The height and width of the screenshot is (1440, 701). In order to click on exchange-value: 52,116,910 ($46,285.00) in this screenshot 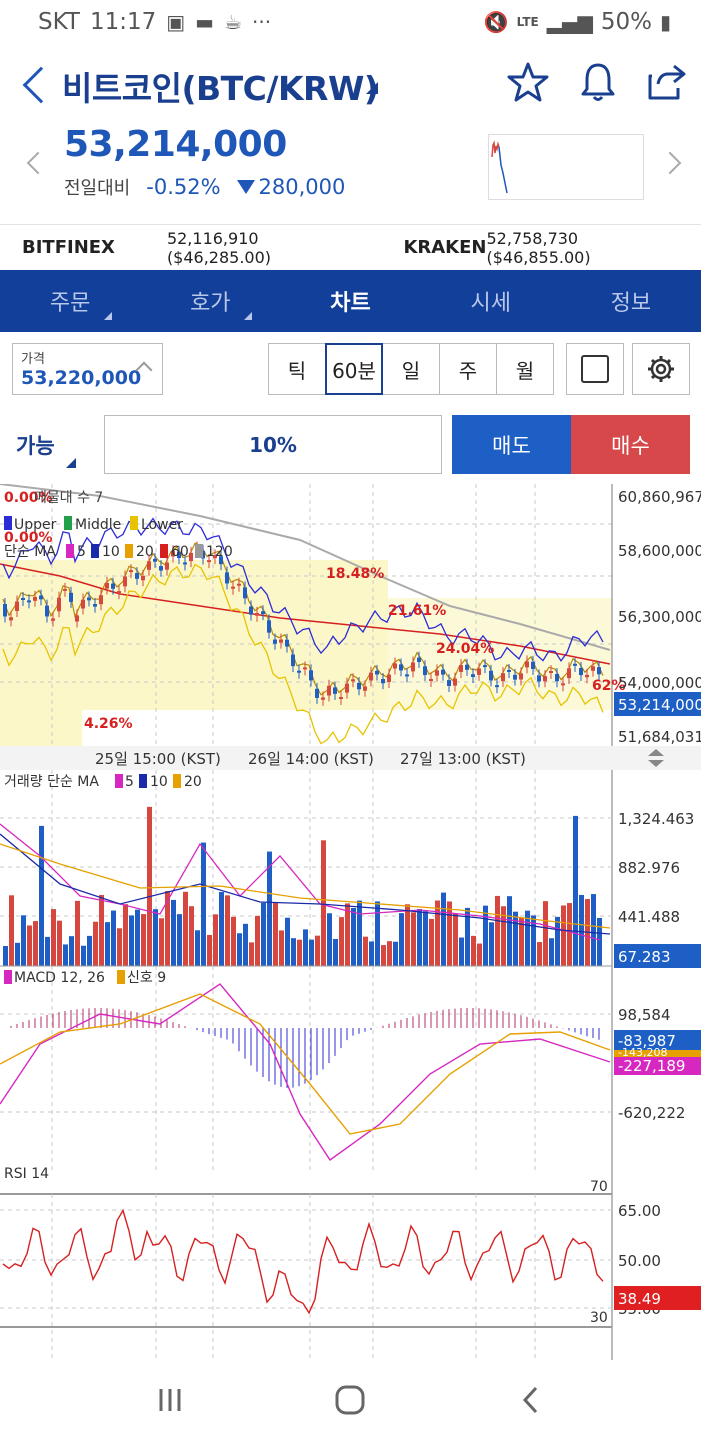, I will do `click(219, 247)`.